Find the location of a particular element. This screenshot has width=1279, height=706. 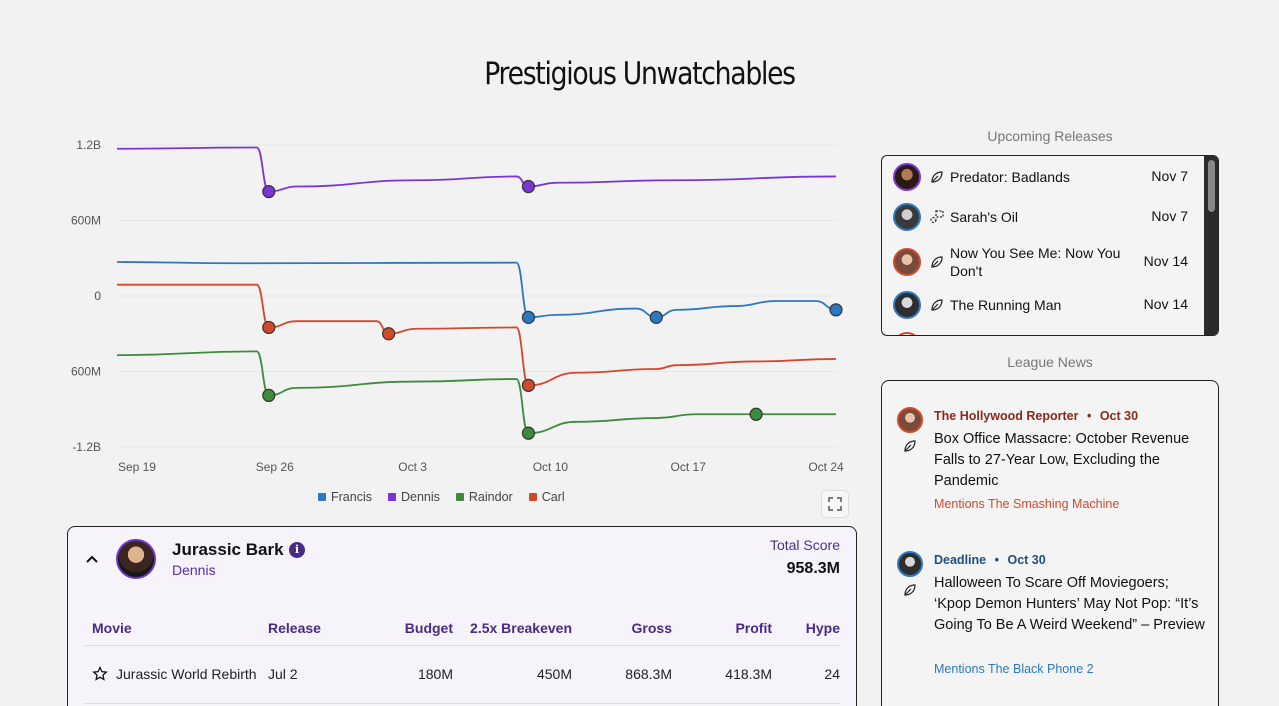

collapse-button is located at coordinates (92, 559).